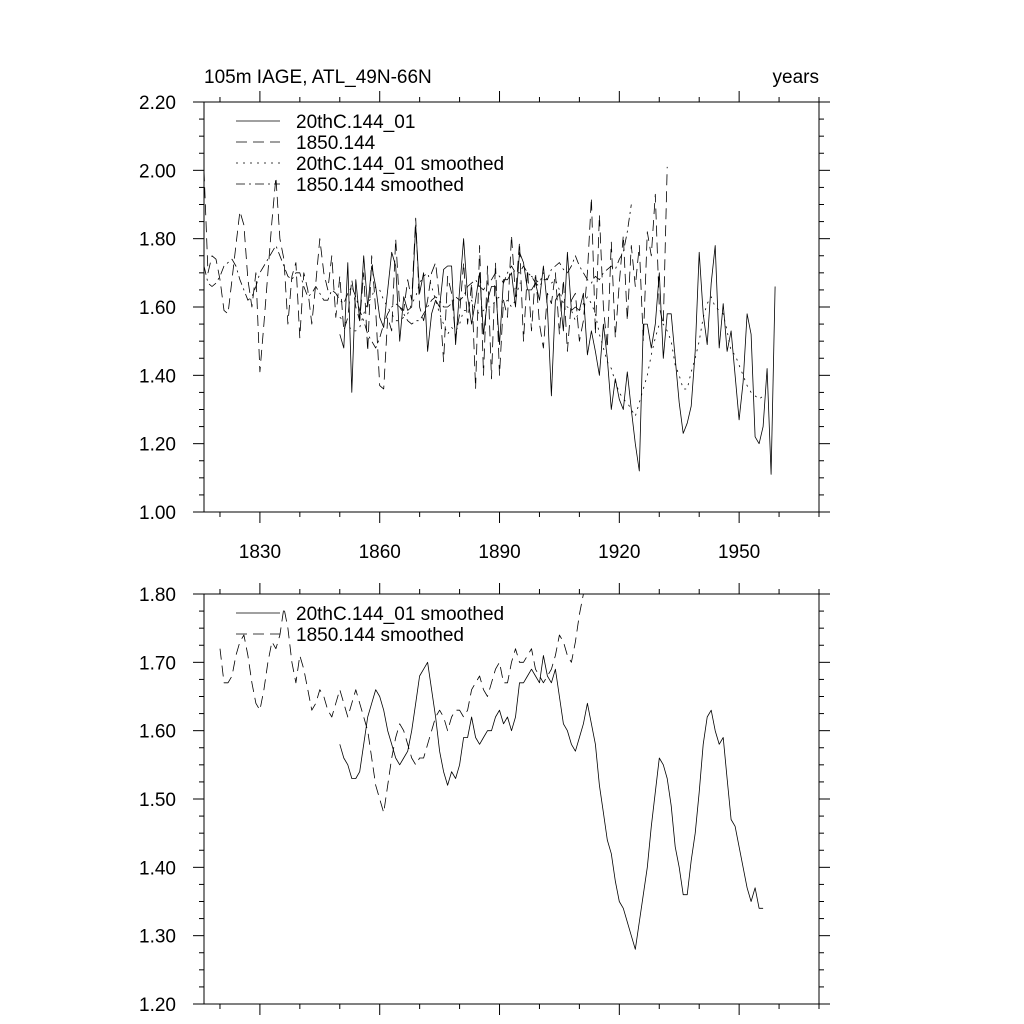 Image resolution: width=1024 pixels, height=1024 pixels. What do you see at coordinates (157, 937) in the screenshot?
I see `y-tick-label: 1.30` at bounding box center [157, 937].